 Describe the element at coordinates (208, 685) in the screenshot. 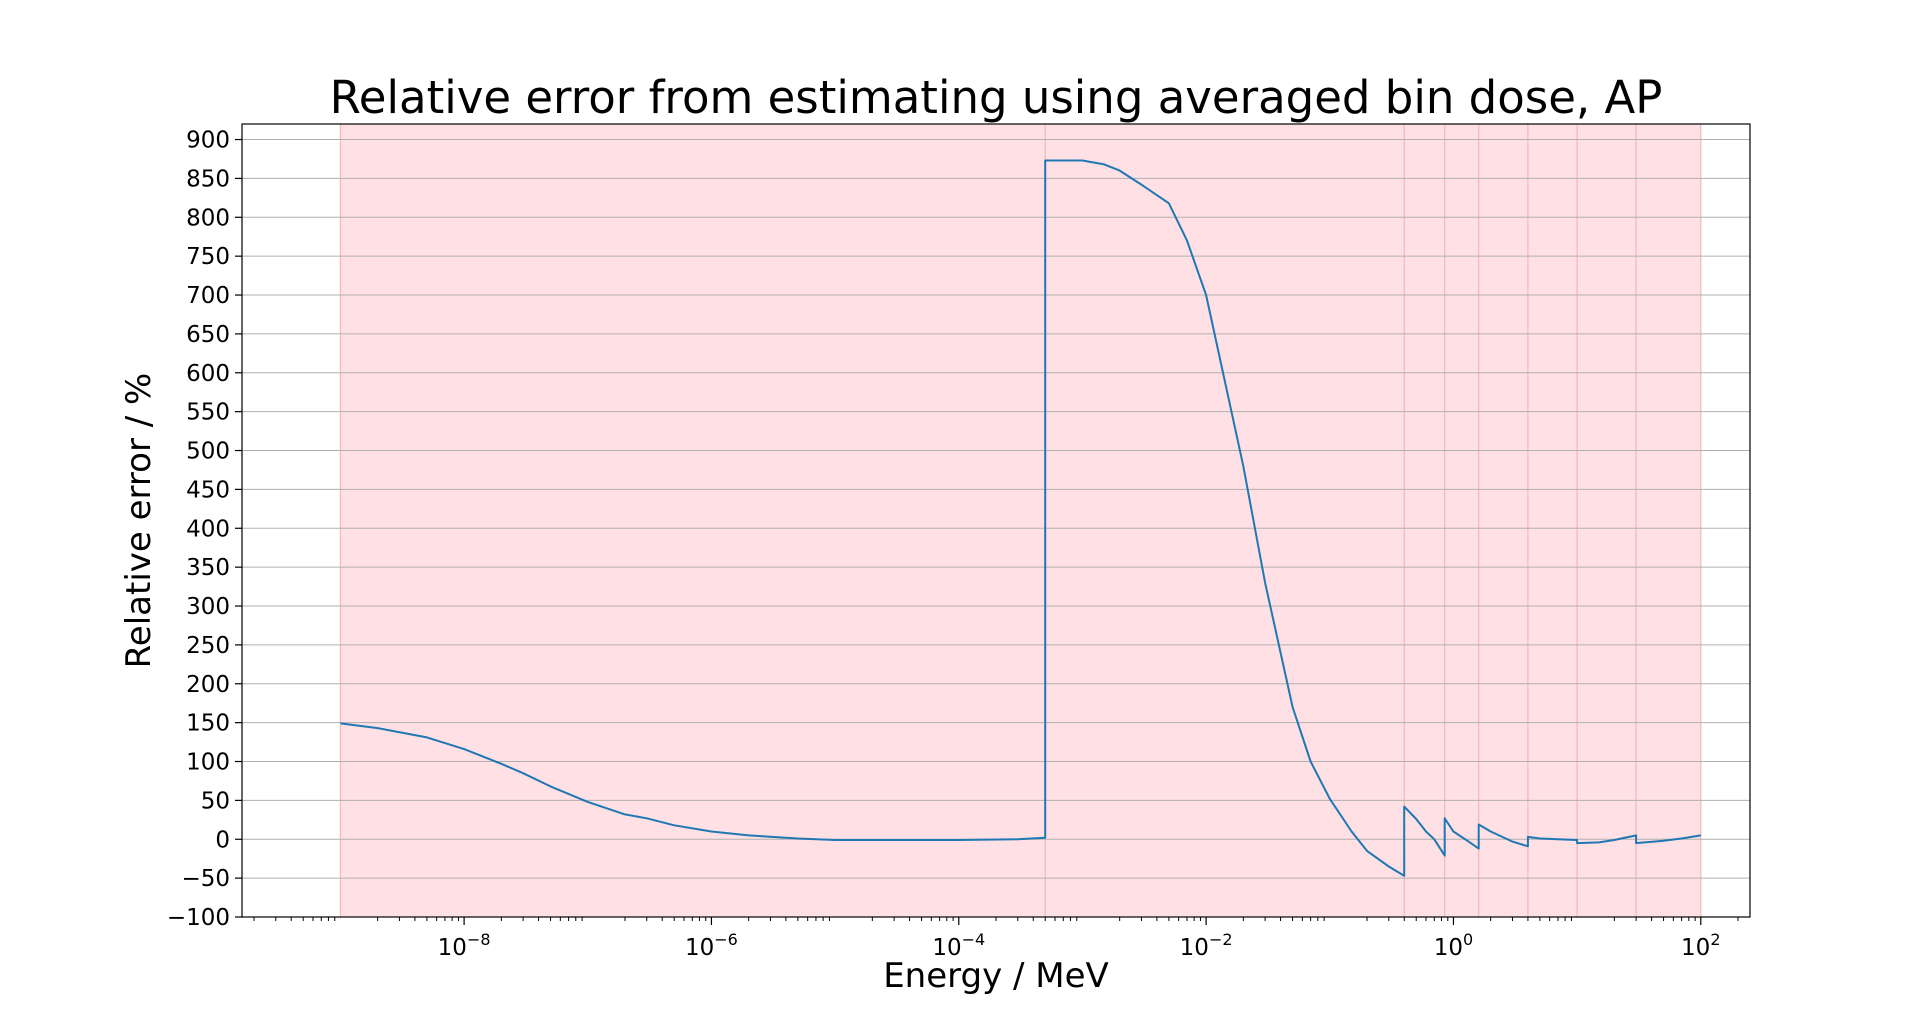

I see `y-tick-label: 200` at that location.